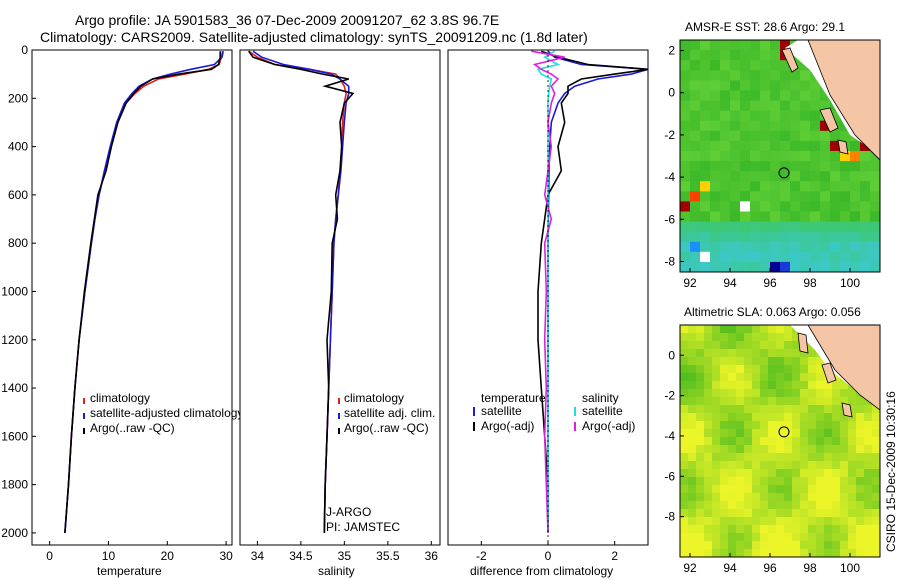  I want to click on x-tick-label: 35, so click(345, 556).